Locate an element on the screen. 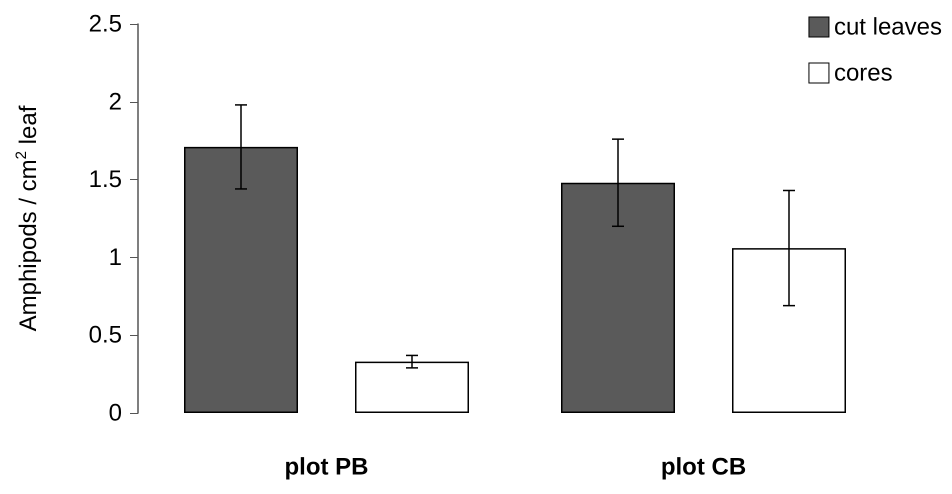  y-tick-label: 2.5 is located at coordinates (105, 24).